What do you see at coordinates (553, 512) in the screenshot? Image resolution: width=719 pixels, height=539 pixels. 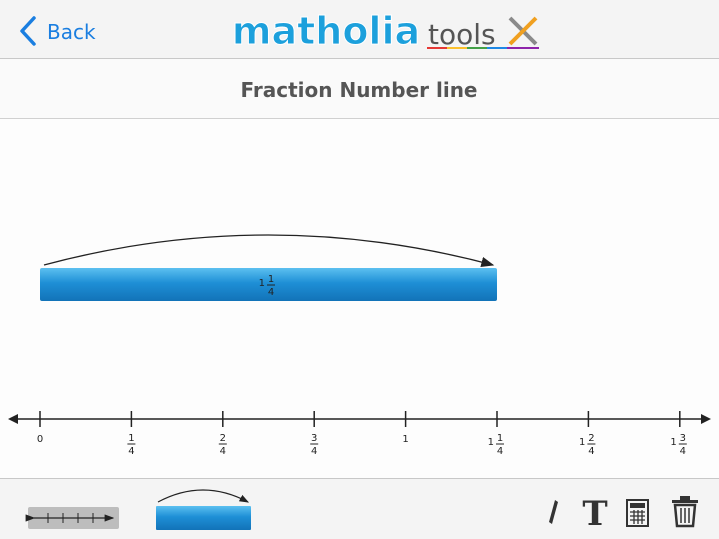 I see `pencil-tool` at bounding box center [553, 512].